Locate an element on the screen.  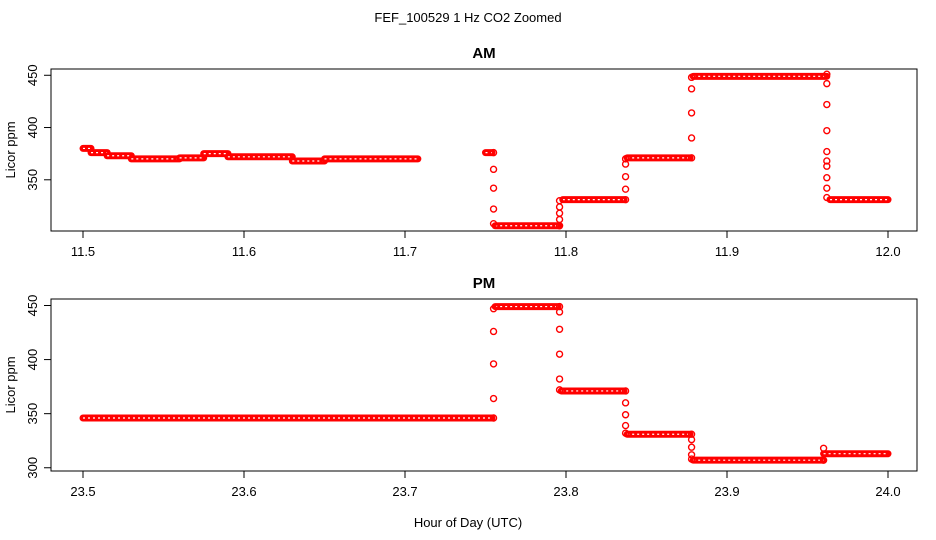
am-x-tick-label: 12.0 is located at coordinates (887, 251).